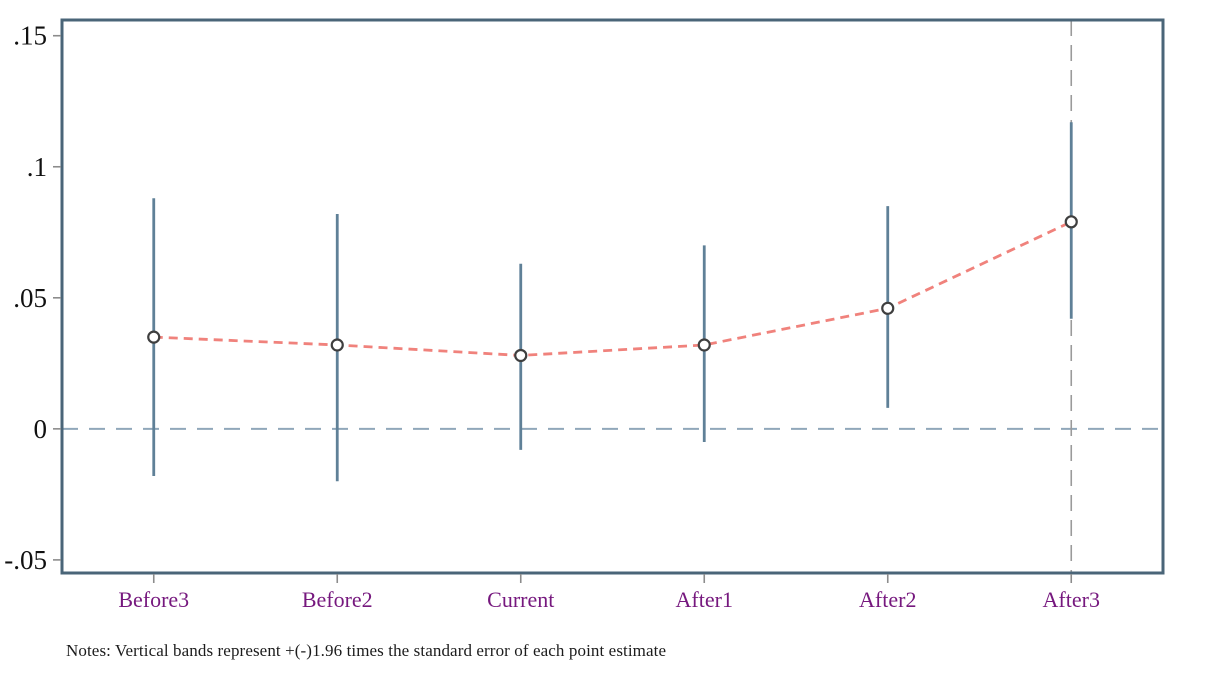 The height and width of the screenshot is (676, 1212). I want to click on x-category-label: After2, so click(887, 599).